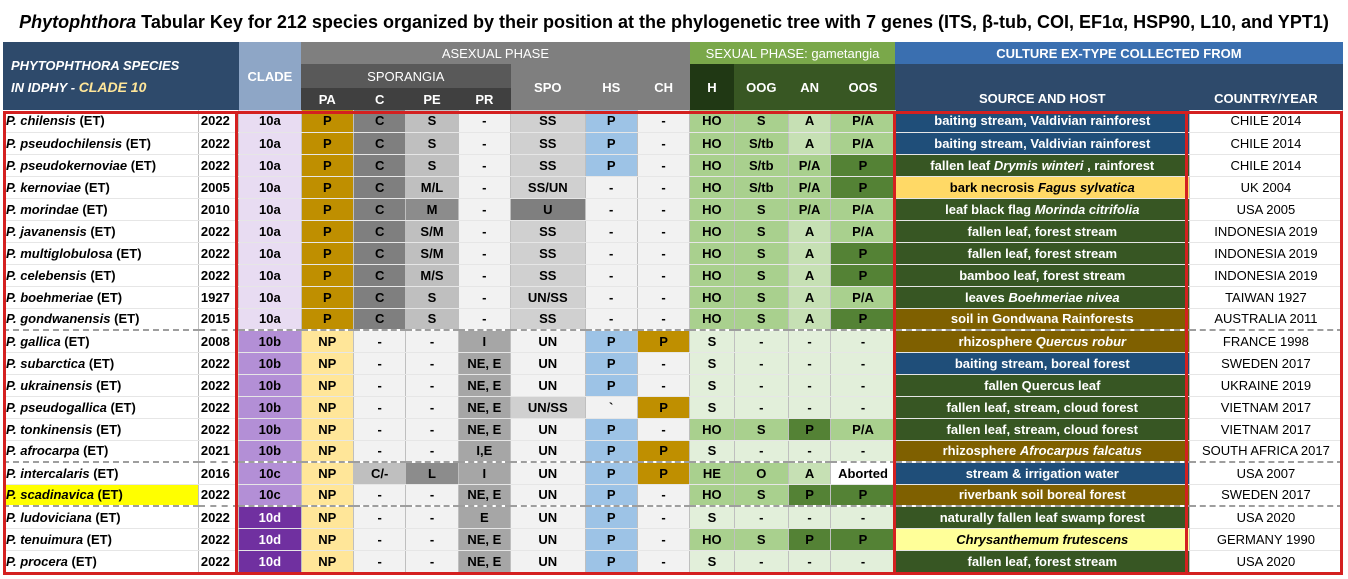 This screenshot has width=1348, height=579. I want to click on source-host-cell: Chrysanthemum frutescens, so click(1042, 539).